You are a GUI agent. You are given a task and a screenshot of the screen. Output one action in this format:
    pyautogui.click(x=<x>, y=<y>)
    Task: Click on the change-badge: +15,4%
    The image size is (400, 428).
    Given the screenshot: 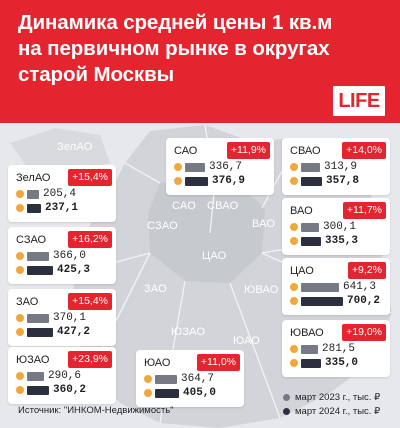 What is the action you would take?
    pyautogui.click(x=90, y=177)
    